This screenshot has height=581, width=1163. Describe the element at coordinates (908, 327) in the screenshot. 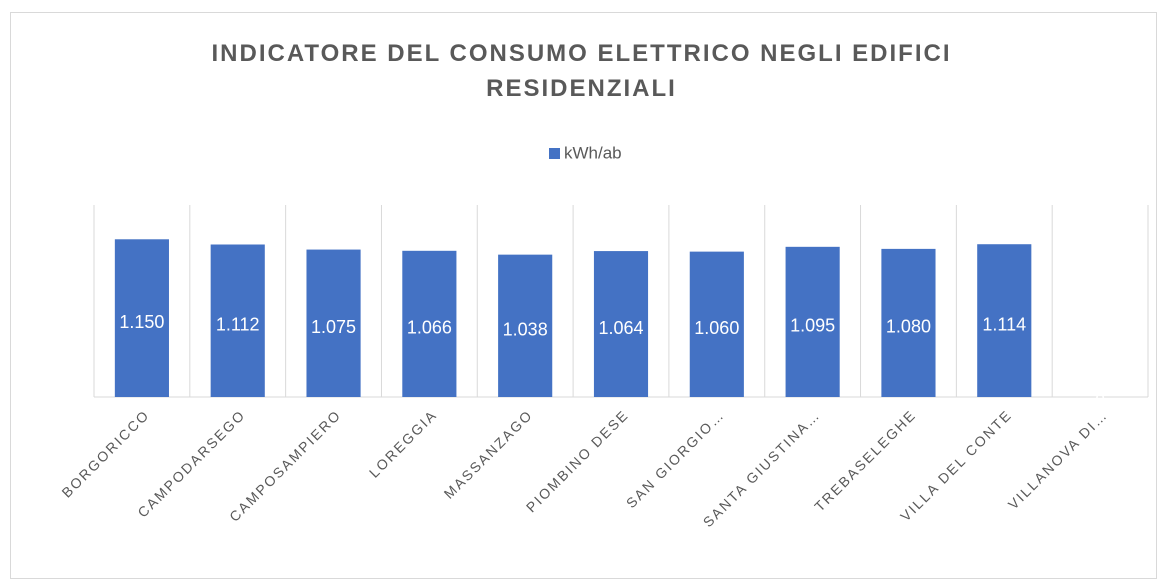

I see `data-label: 1.080` at that location.